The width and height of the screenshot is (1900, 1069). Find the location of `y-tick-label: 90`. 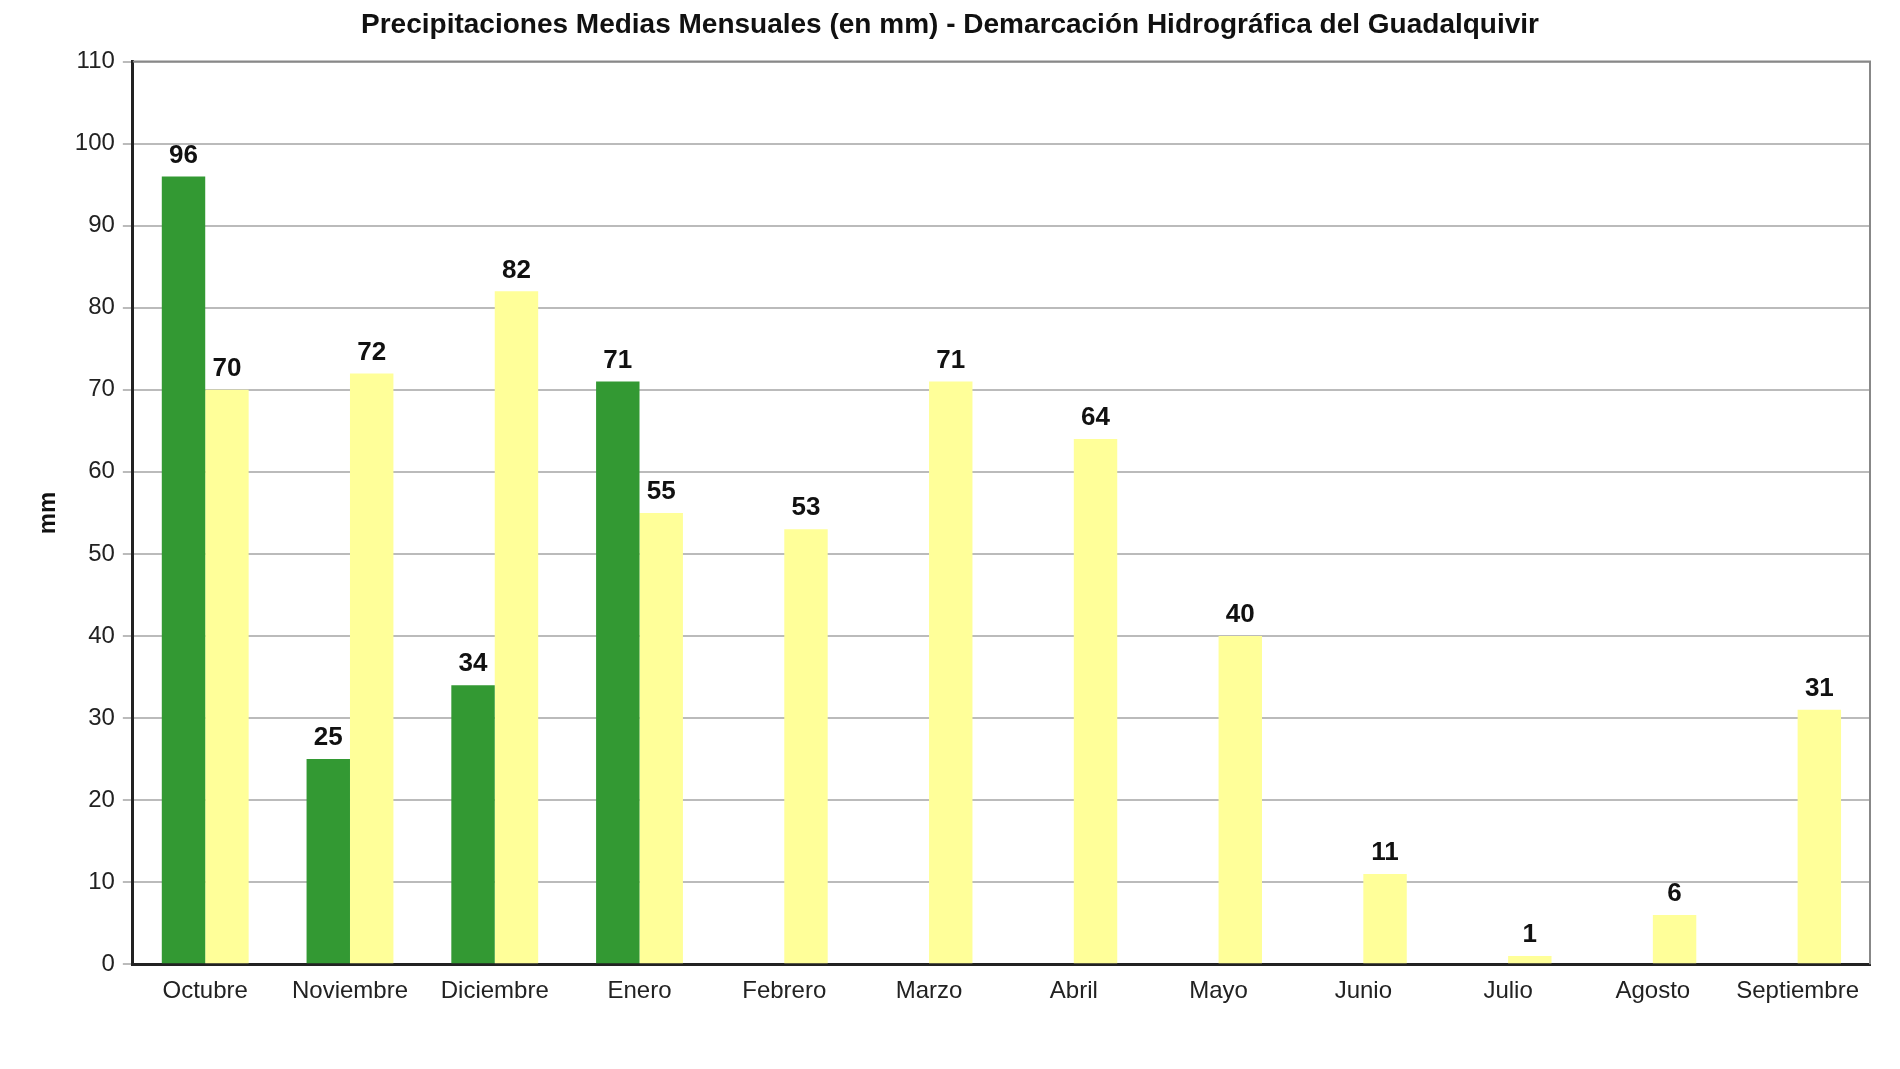

y-tick-label: 90 is located at coordinates (101, 224).